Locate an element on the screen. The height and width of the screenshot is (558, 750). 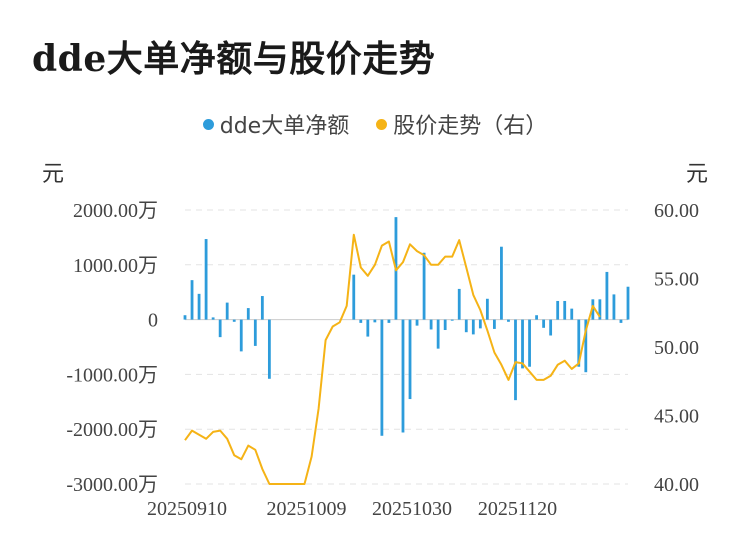
legend-dot-price is located at coordinates (382, 124).